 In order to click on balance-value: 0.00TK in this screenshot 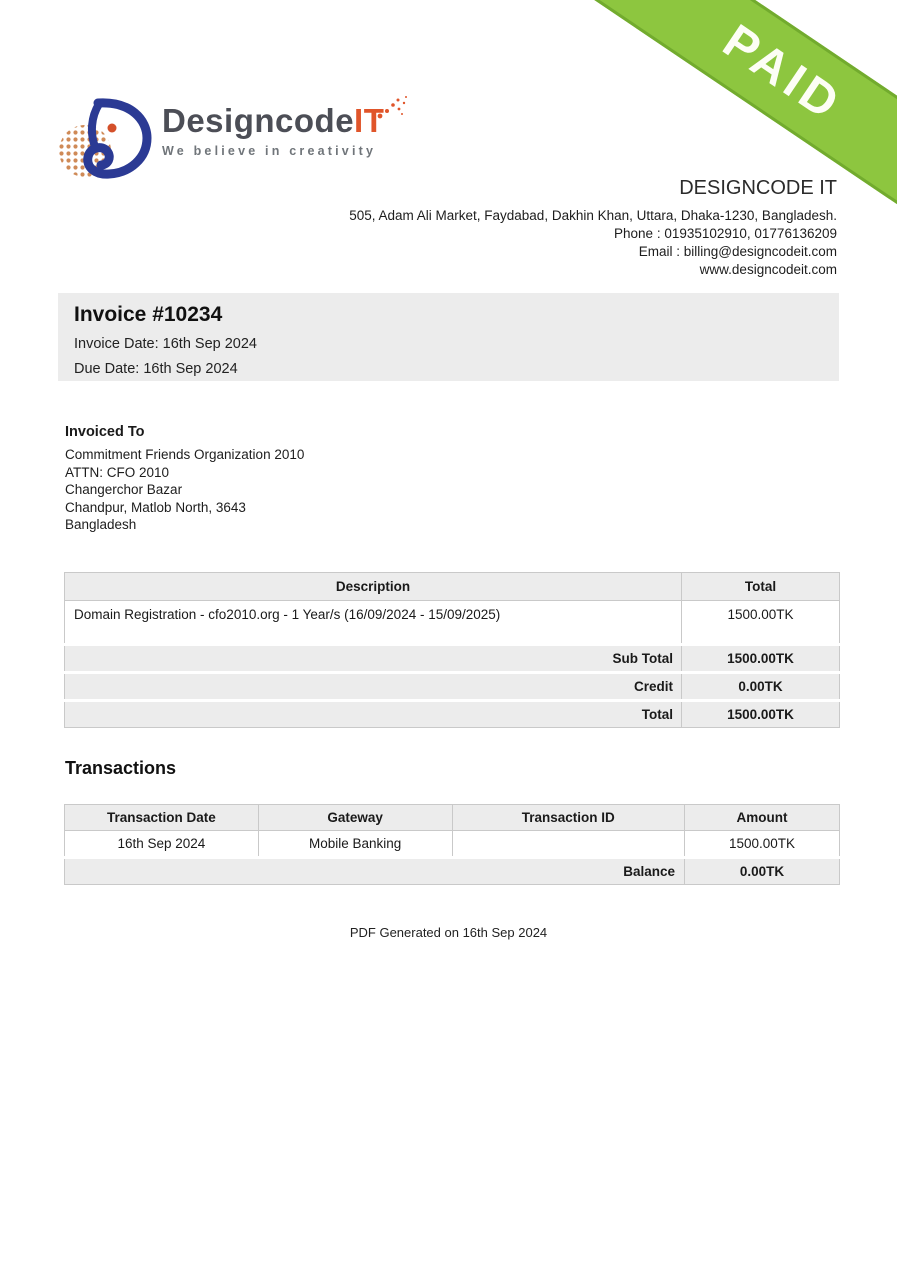, I will do `click(762, 870)`.